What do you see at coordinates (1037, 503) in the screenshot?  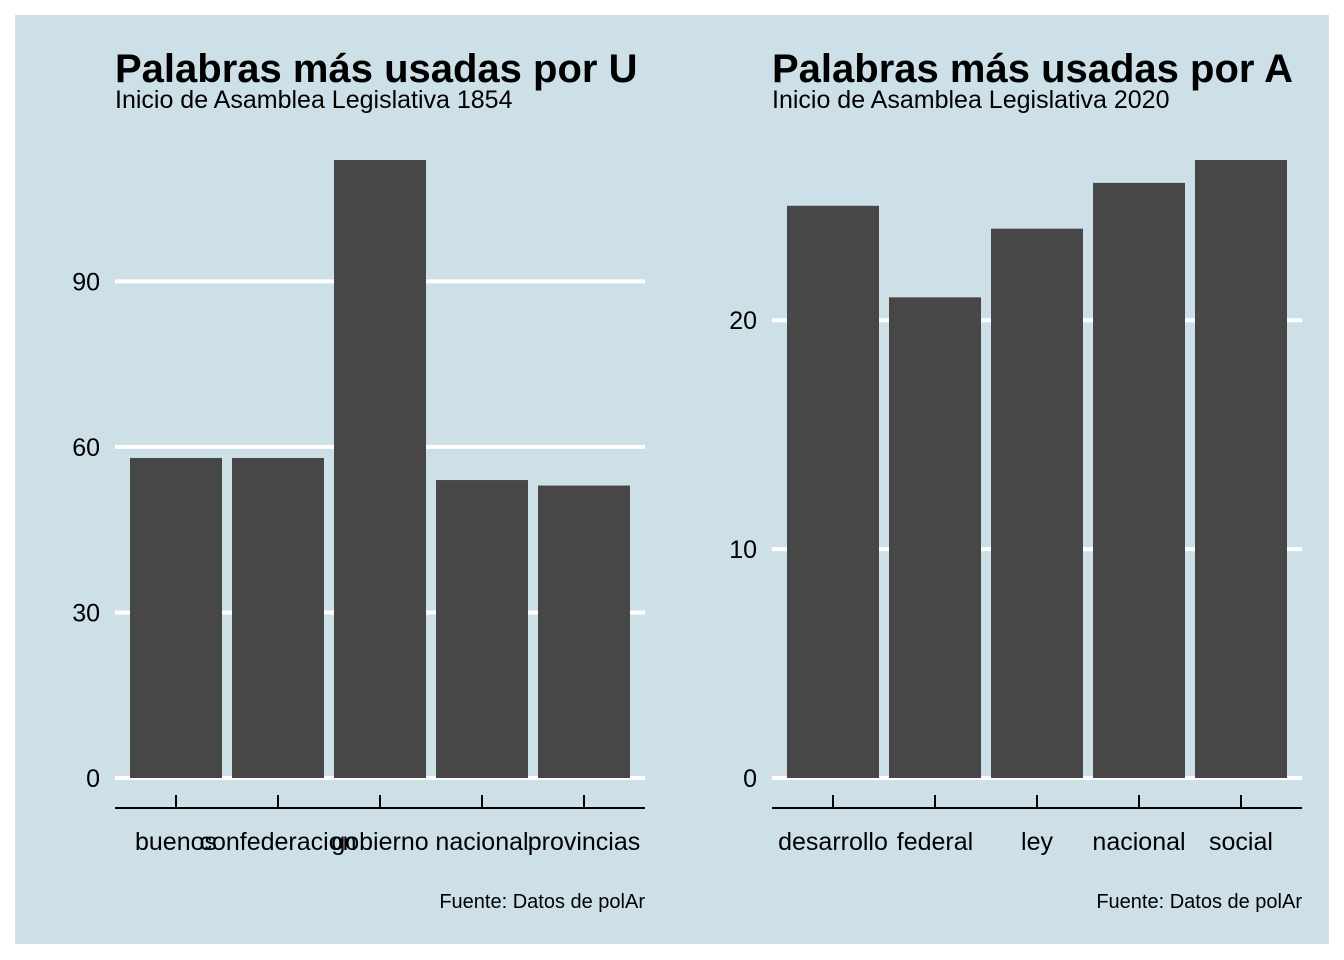 I see `bar-ley` at bounding box center [1037, 503].